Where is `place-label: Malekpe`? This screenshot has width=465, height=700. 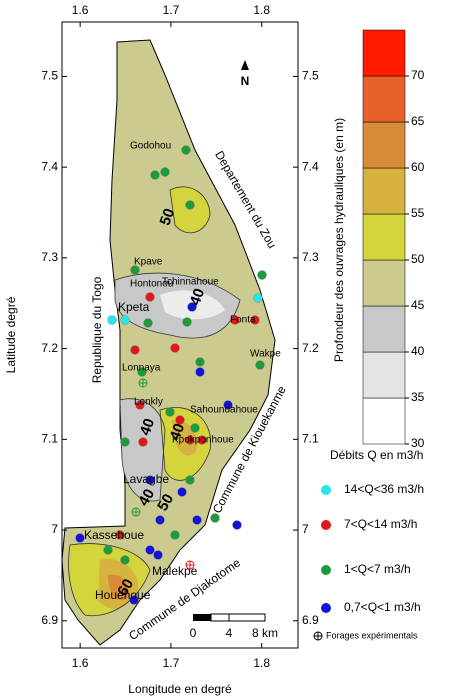 place-label: Malekpe is located at coordinates (175, 571).